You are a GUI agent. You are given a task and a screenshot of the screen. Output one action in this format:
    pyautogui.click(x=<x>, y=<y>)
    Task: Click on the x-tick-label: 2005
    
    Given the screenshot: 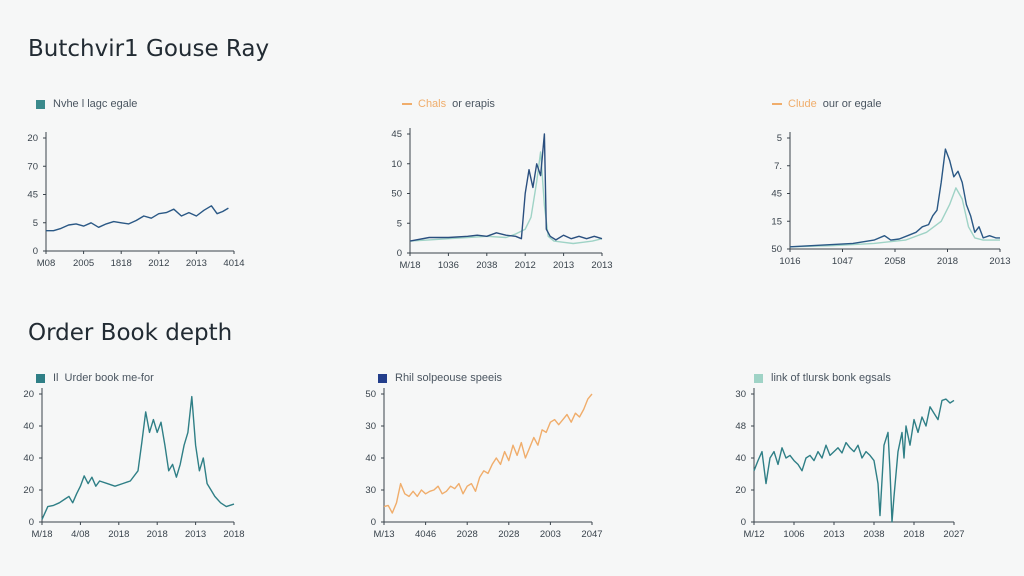 What is the action you would take?
    pyautogui.click(x=83, y=263)
    